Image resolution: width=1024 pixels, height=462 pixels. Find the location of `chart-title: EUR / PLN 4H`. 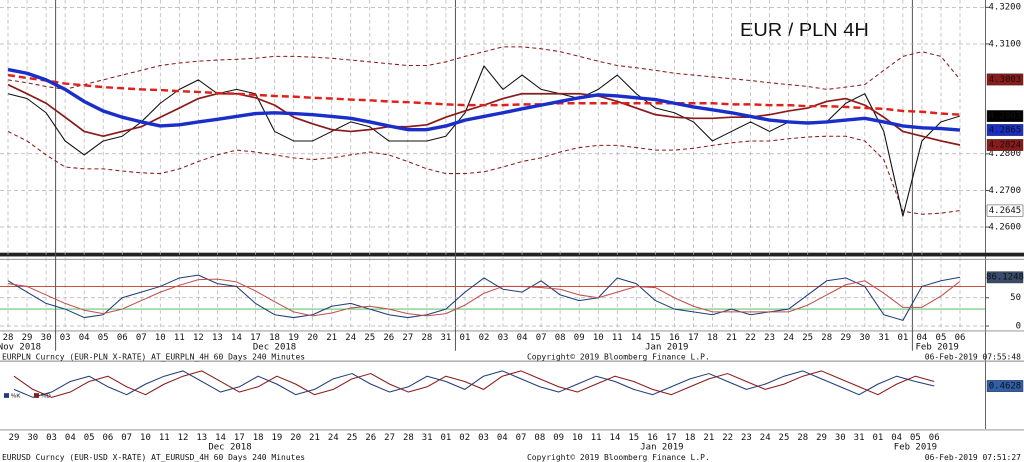

chart-title: EUR / PLN 4H is located at coordinates (804, 30).